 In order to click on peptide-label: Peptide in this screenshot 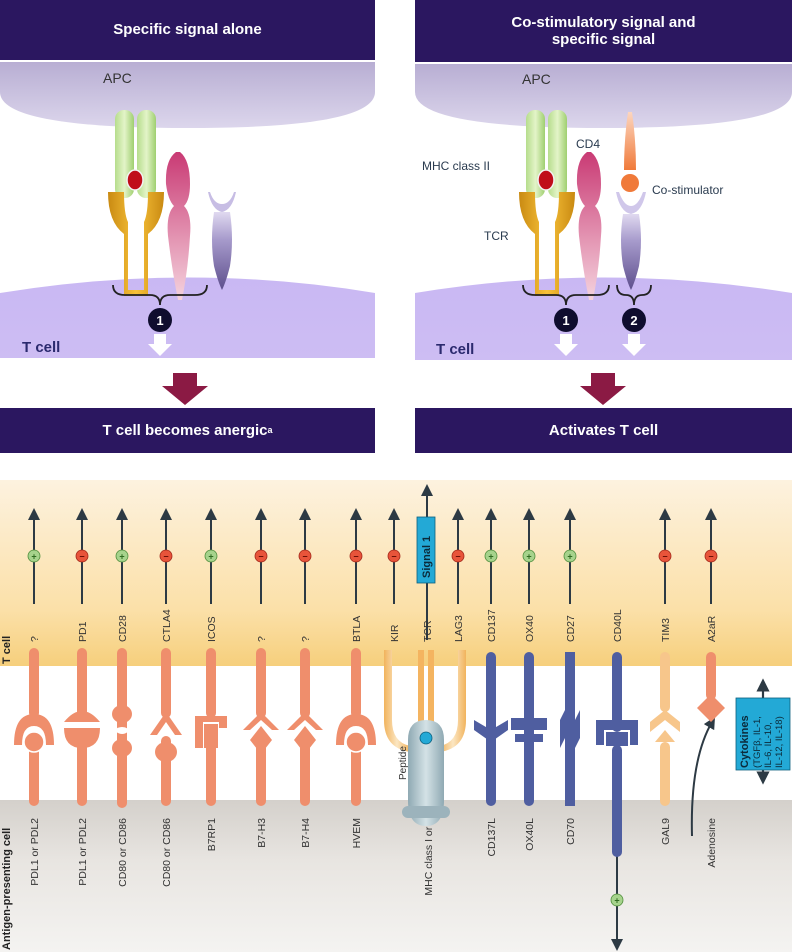, I will do `click(403, 763)`.